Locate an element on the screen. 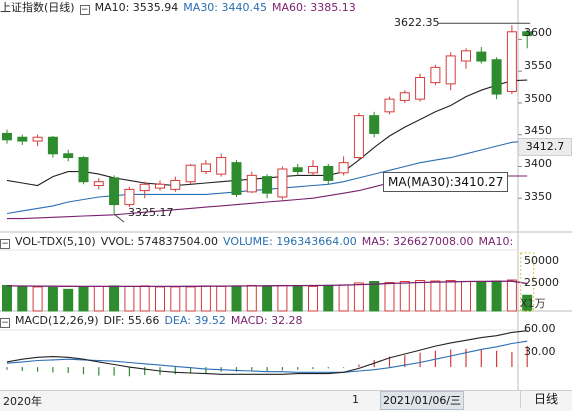 The width and height of the screenshot is (572, 411). macd-indicator-name: MACD(12,26,9) is located at coordinates (57, 320).